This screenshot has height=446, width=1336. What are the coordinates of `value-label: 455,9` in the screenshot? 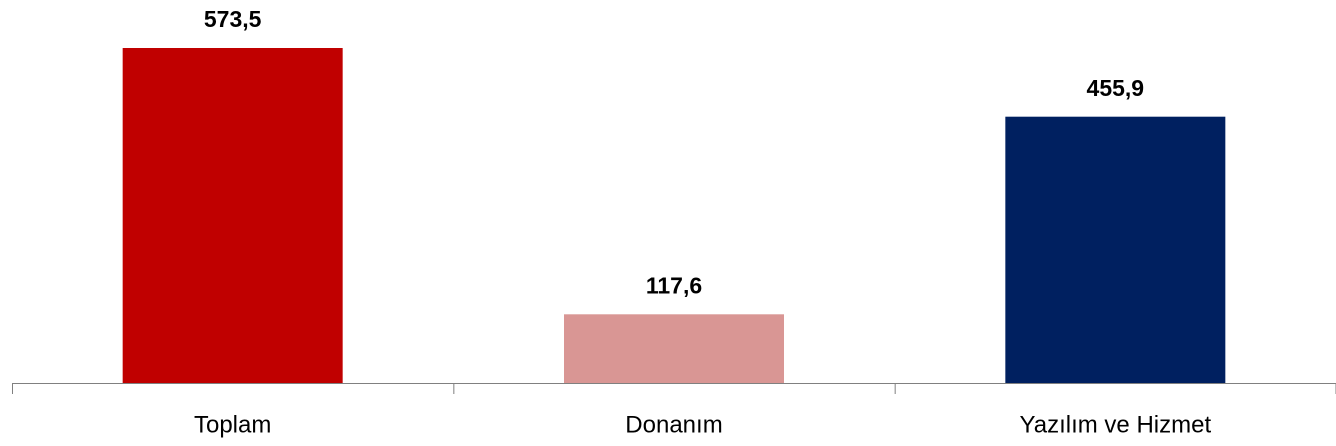 It's located at (1116, 88).